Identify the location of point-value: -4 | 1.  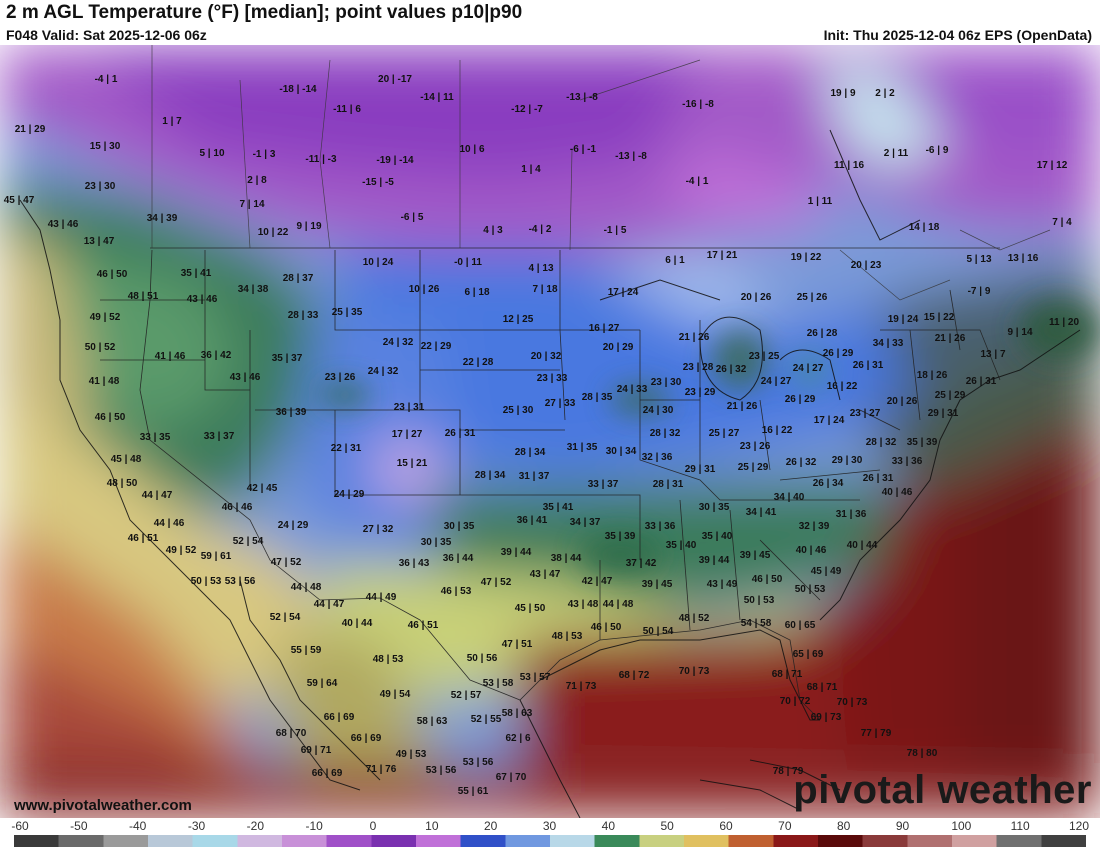
(106, 79).